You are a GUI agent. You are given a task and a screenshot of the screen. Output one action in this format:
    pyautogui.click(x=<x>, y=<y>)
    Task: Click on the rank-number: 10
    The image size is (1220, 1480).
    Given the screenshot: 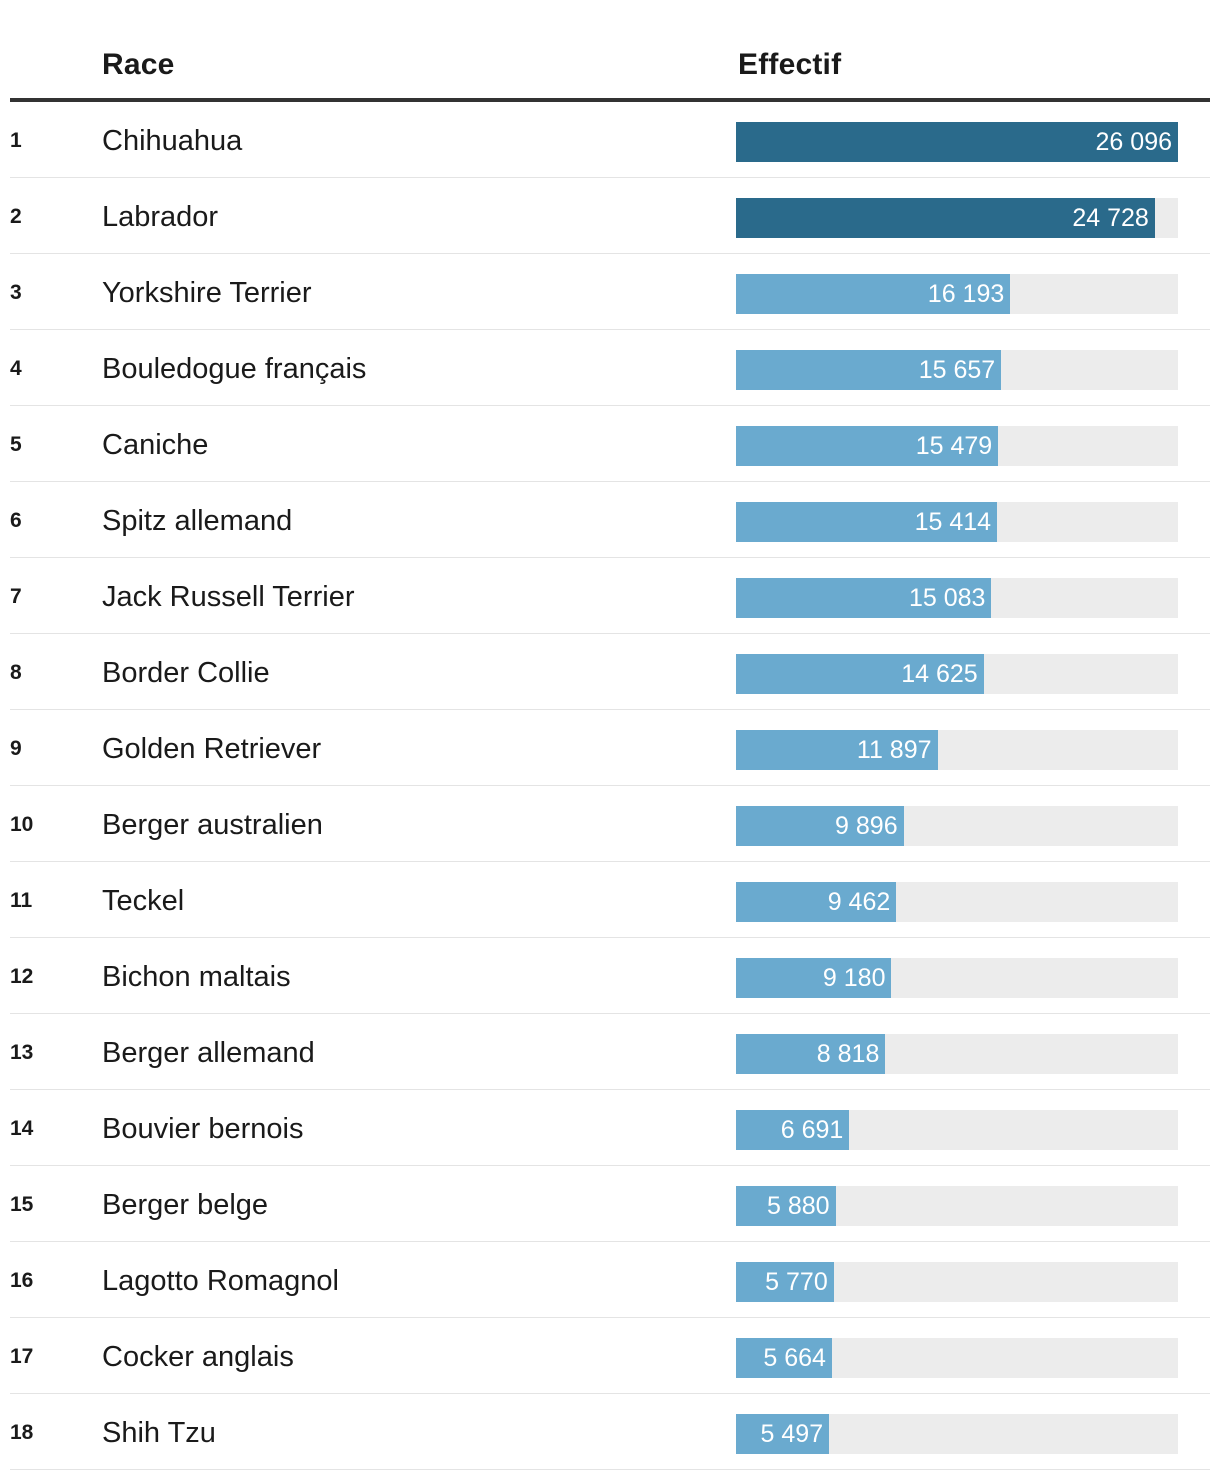 What is the action you would take?
    pyautogui.click(x=22, y=824)
    